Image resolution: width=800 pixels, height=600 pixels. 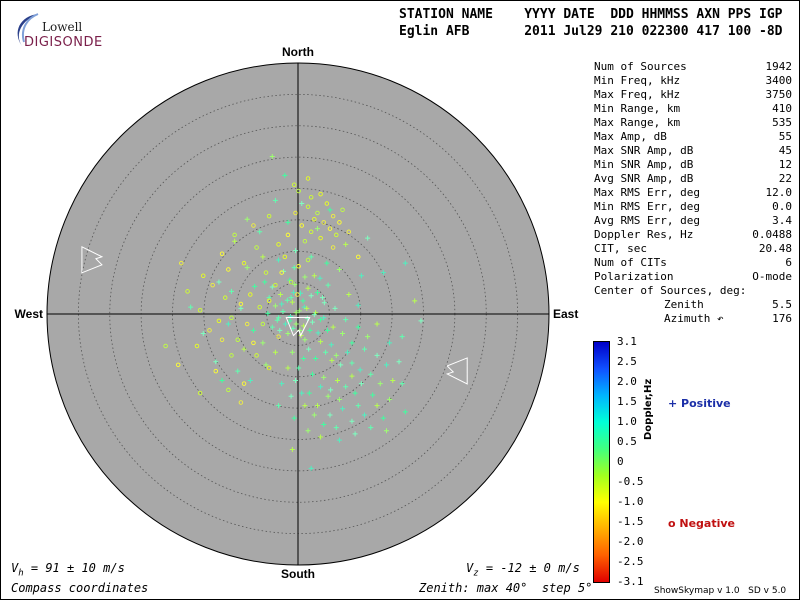 I want to click on stat-value: 410, so click(x=782, y=108).